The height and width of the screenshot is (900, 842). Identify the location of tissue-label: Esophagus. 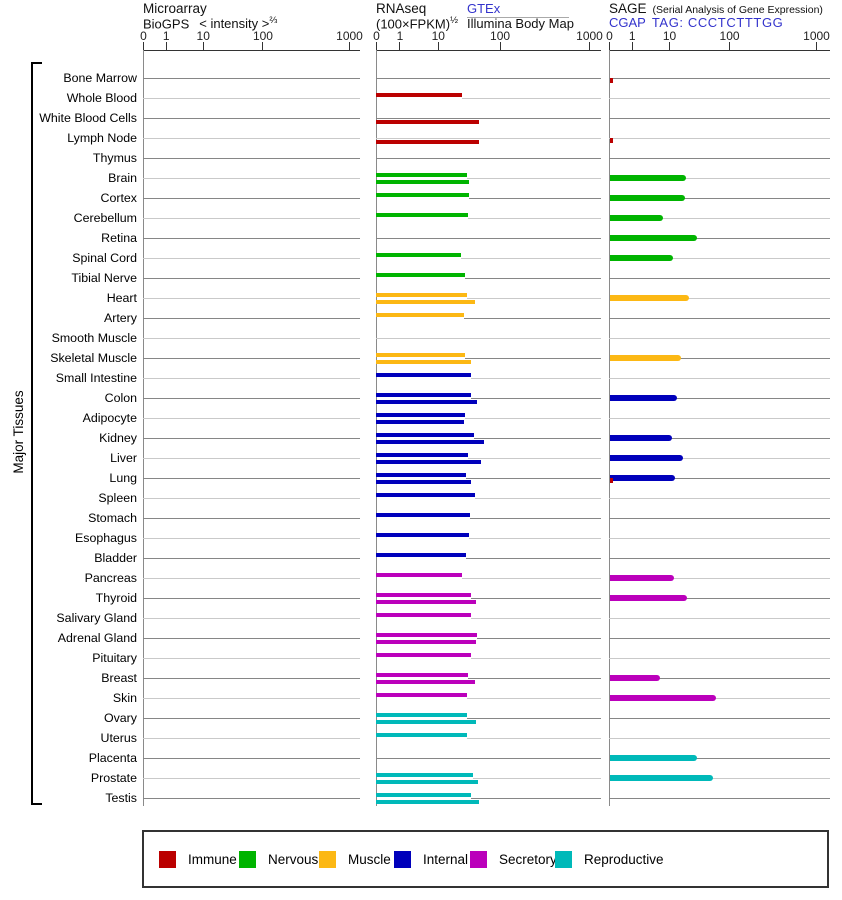
(105, 538).